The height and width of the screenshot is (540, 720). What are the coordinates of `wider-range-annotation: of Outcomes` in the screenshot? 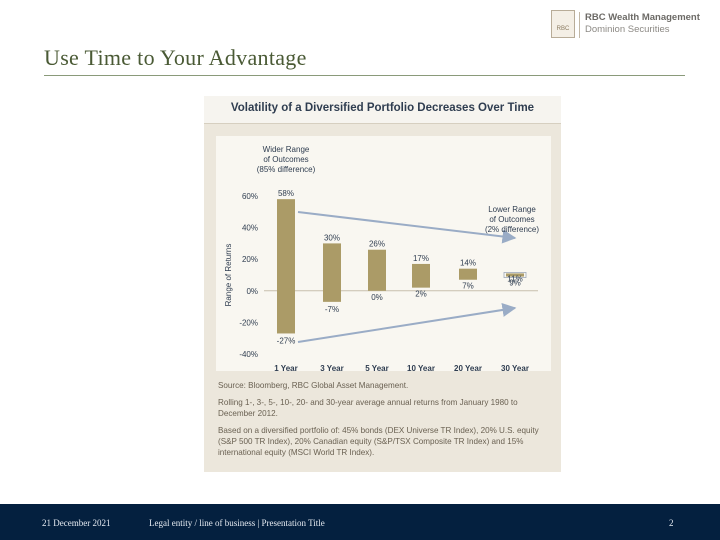 It's located at (285, 159).